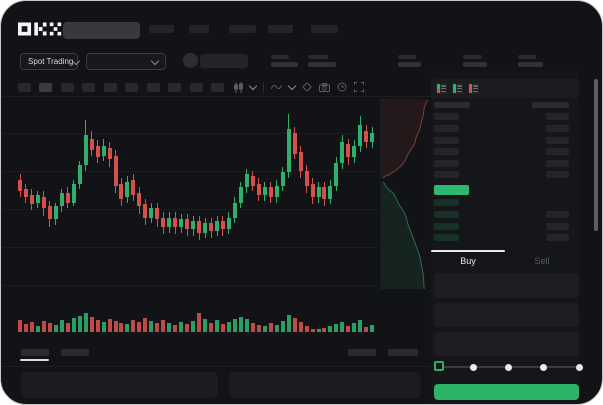  What do you see at coordinates (307, 87) in the screenshot?
I see `eraser-icon` at bounding box center [307, 87].